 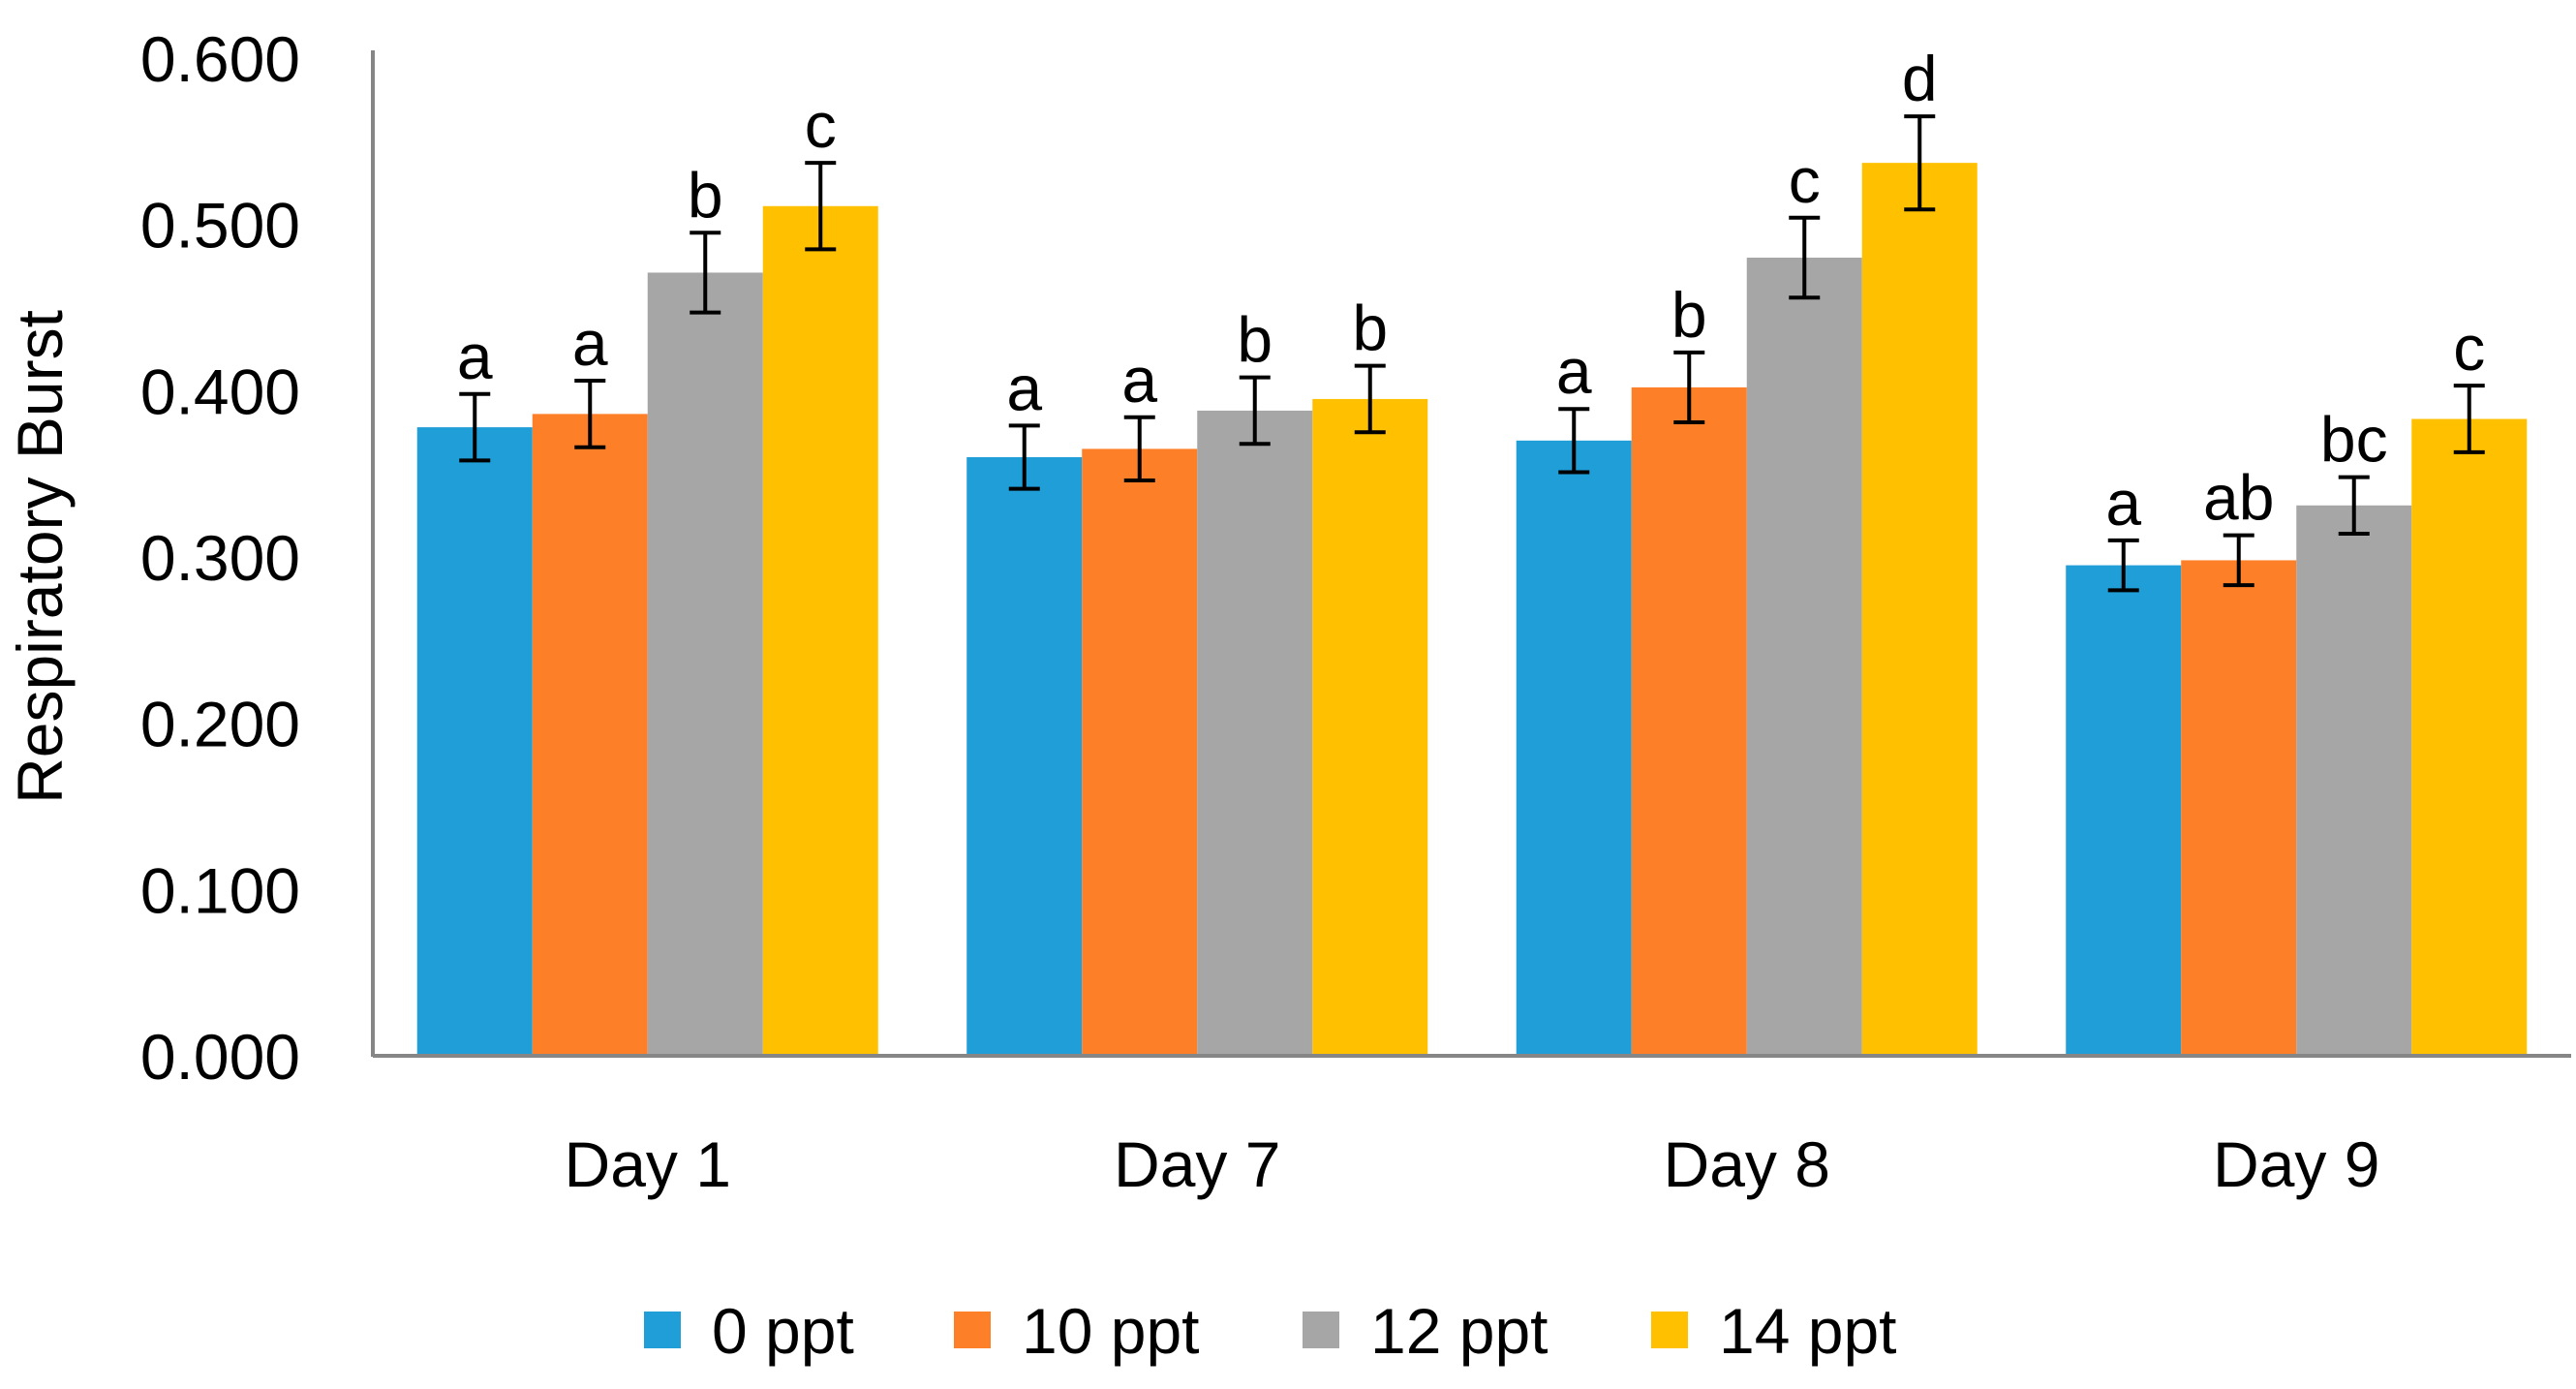 I want to click on significance-label: bc, so click(x=2354, y=440).